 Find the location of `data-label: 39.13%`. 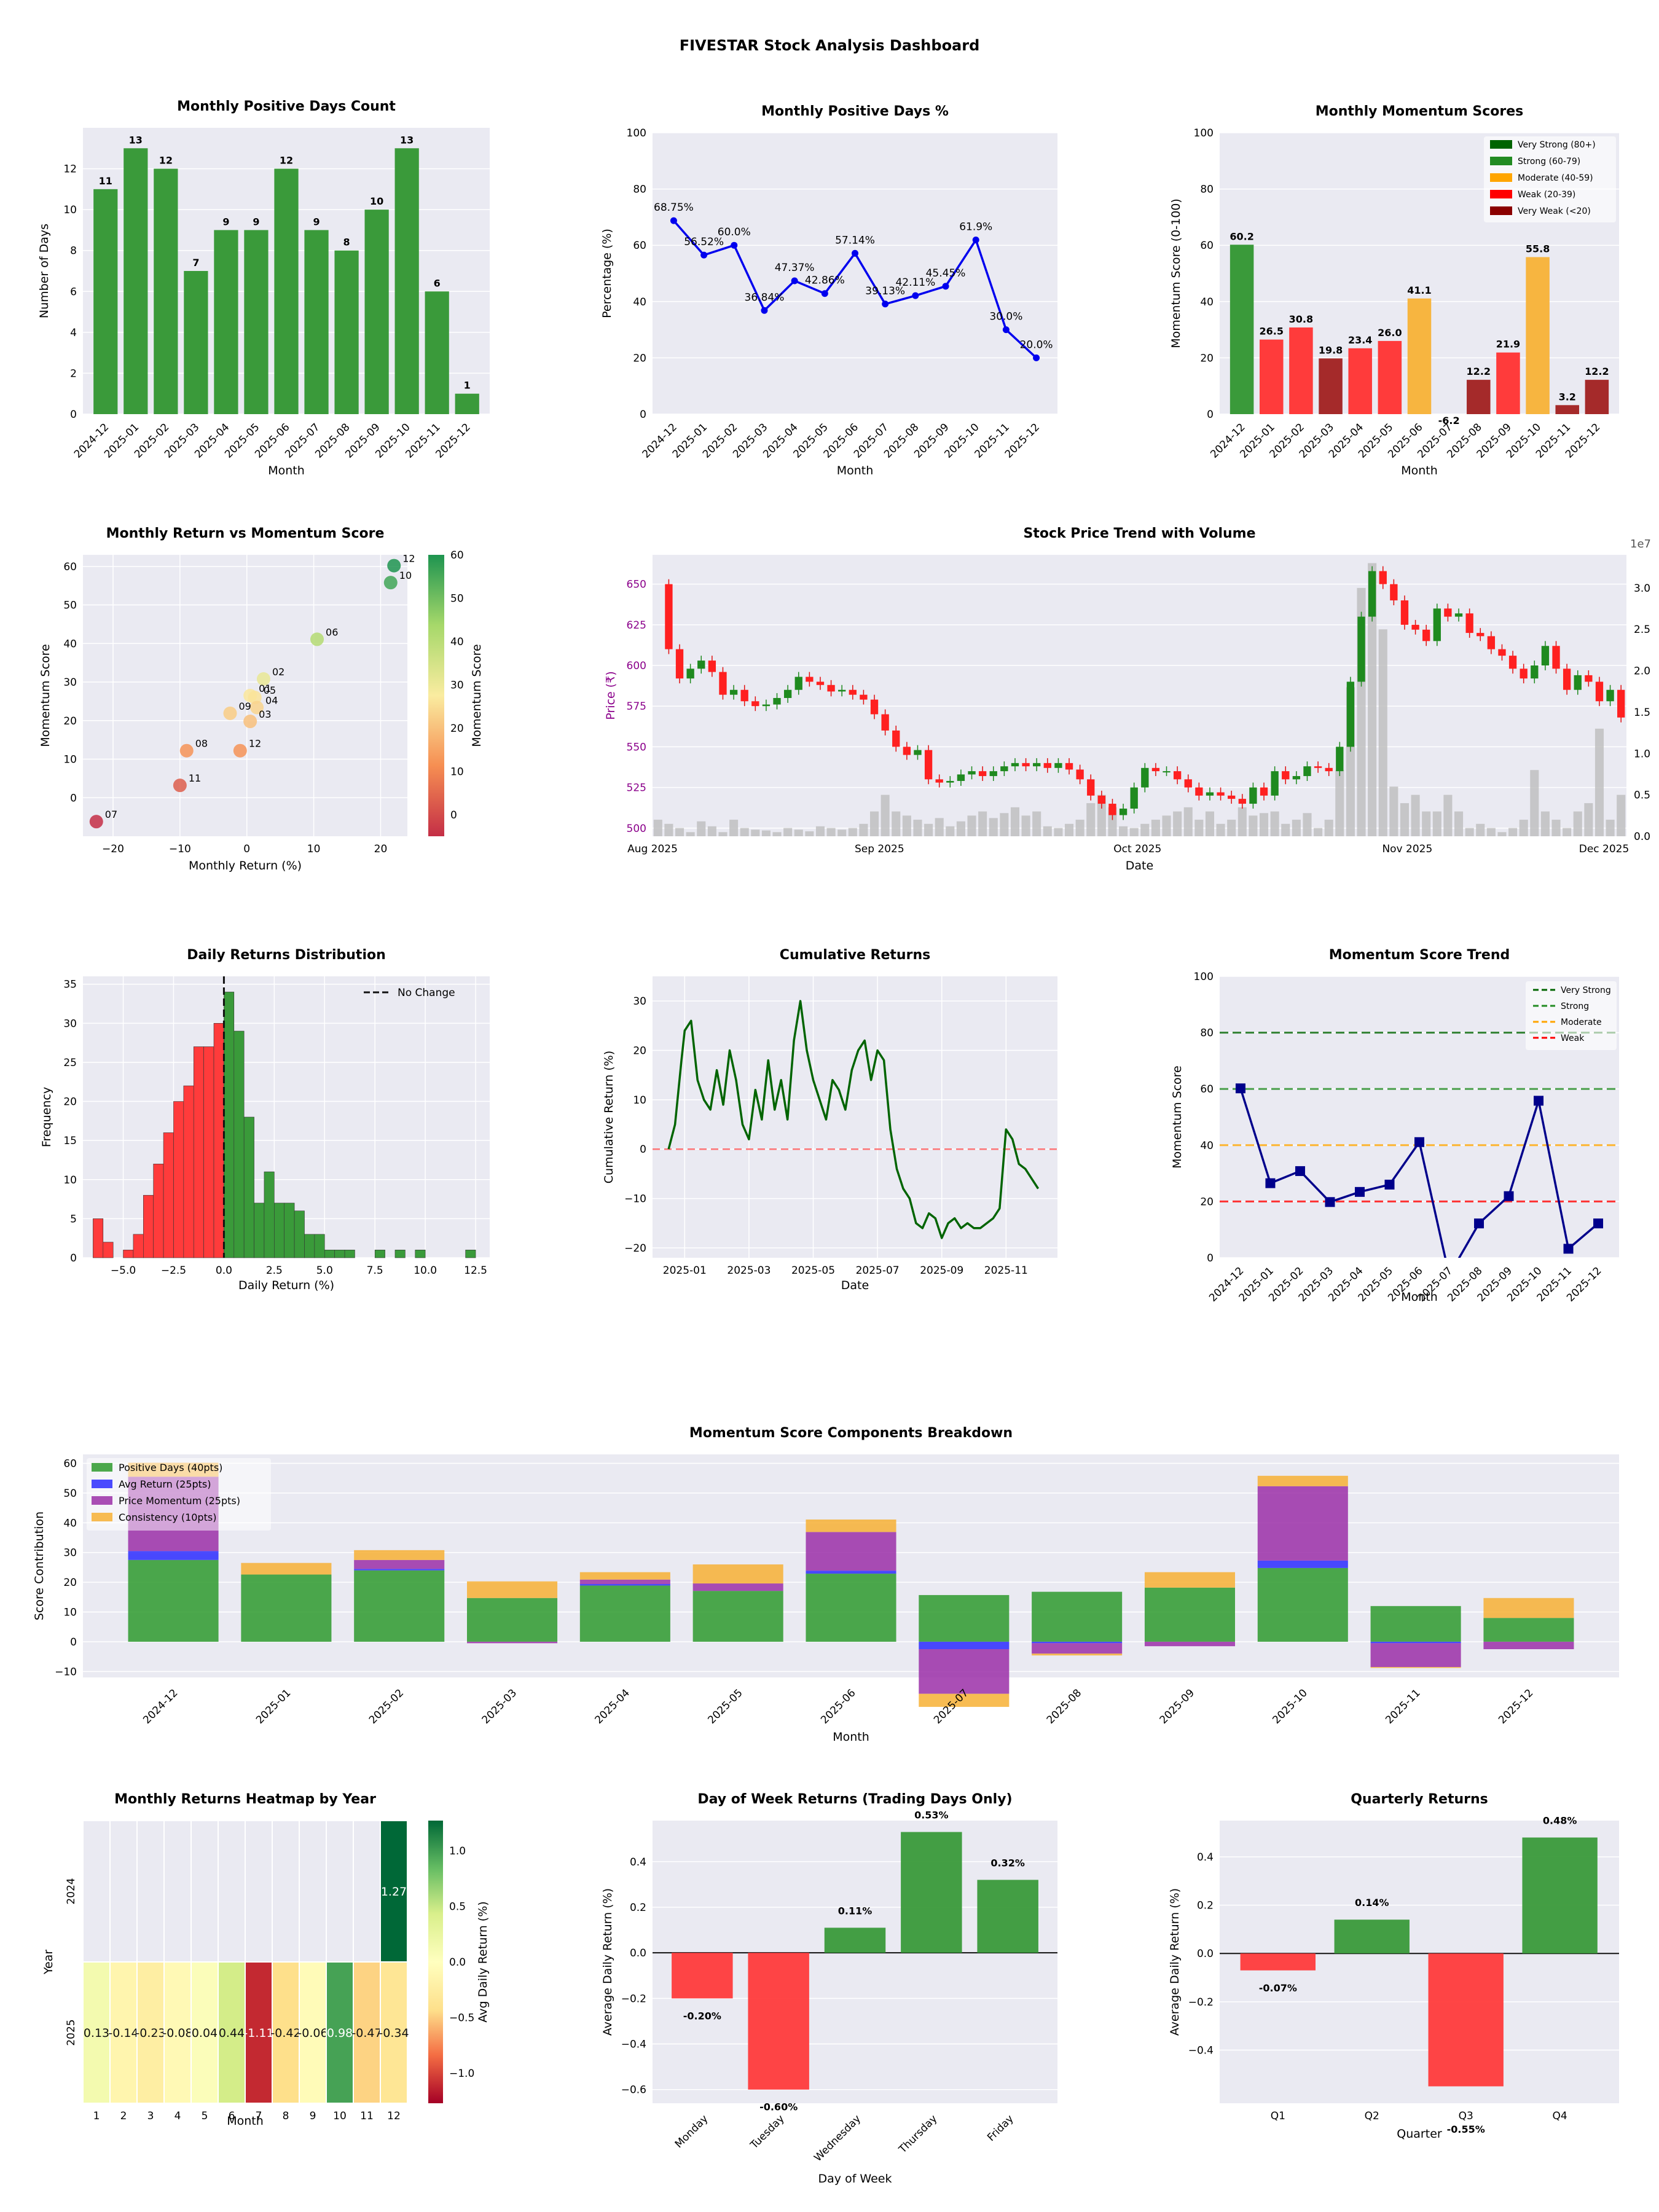

data-label: 39.13% is located at coordinates (885, 291).